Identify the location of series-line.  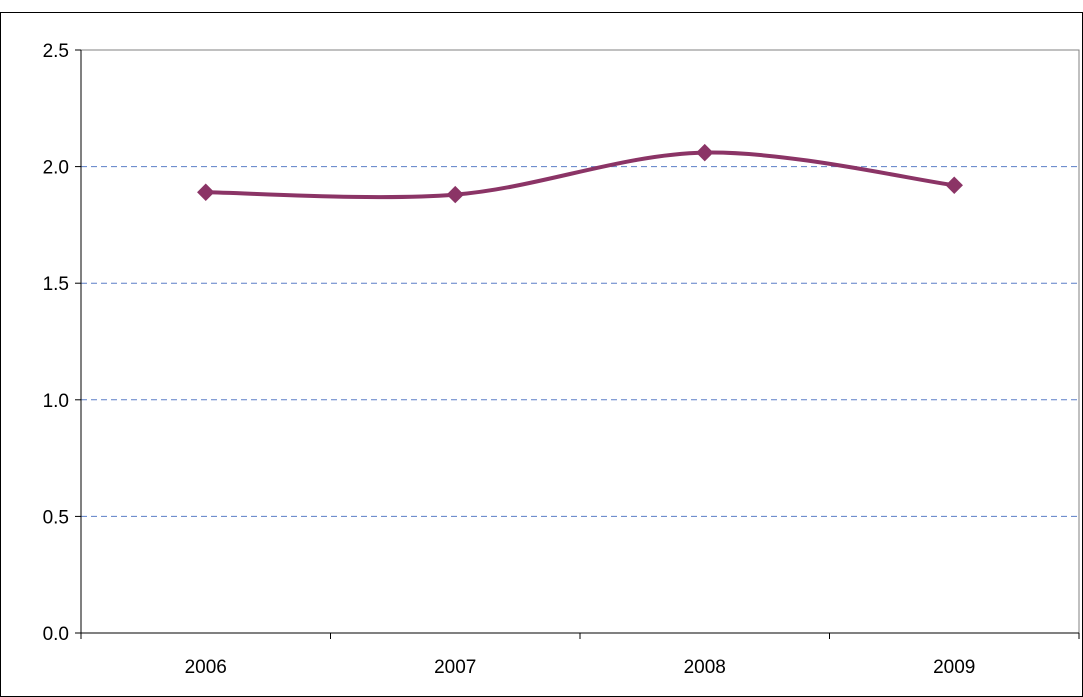
(580, 175).